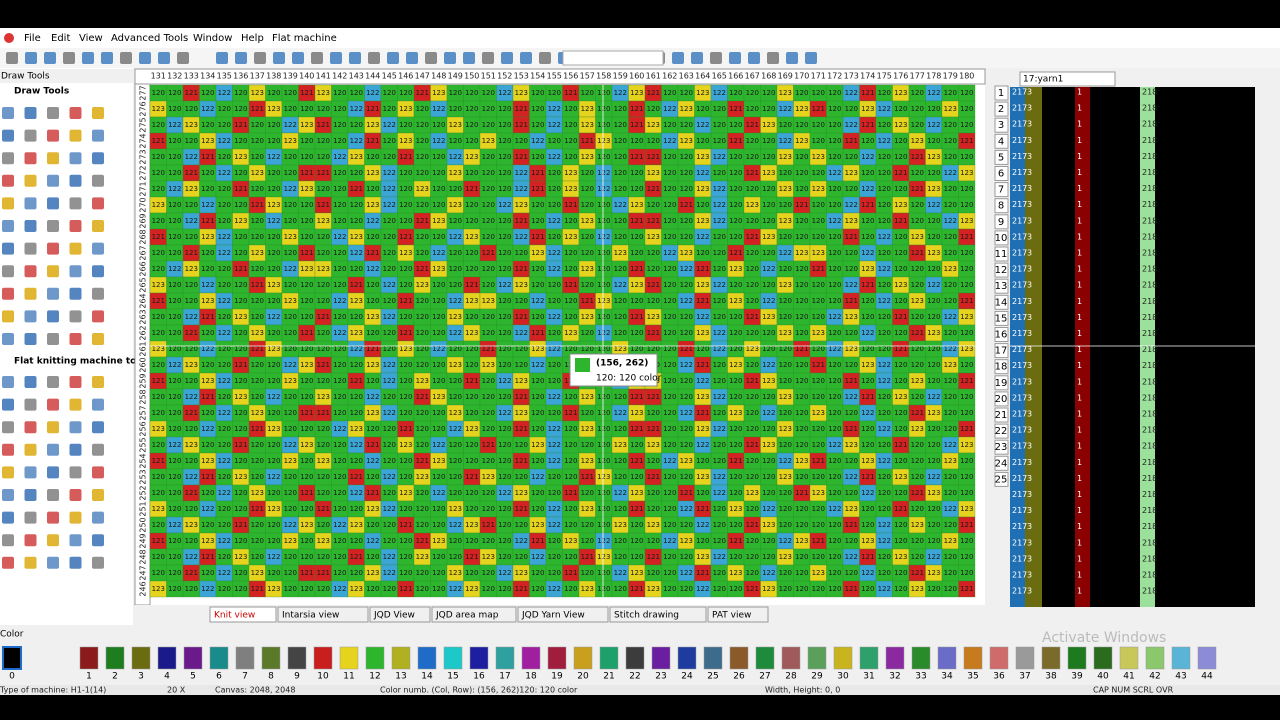  Describe the element at coordinates (613, 58) in the screenshot. I see `toolbar-combo` at that location.